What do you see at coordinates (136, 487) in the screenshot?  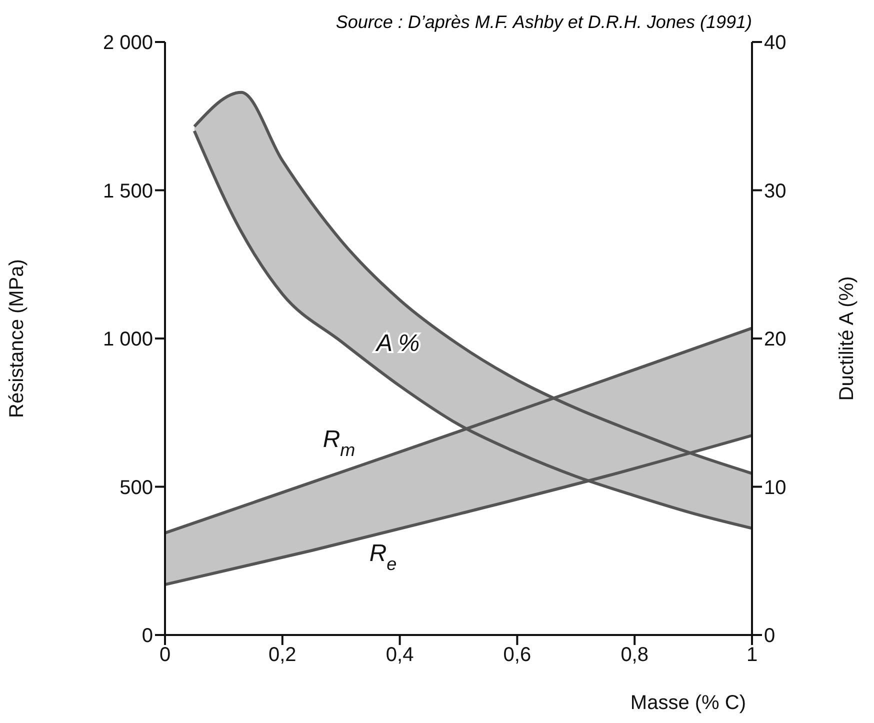 I see `y-tick-label: 500` at bounding box center [136, 487].